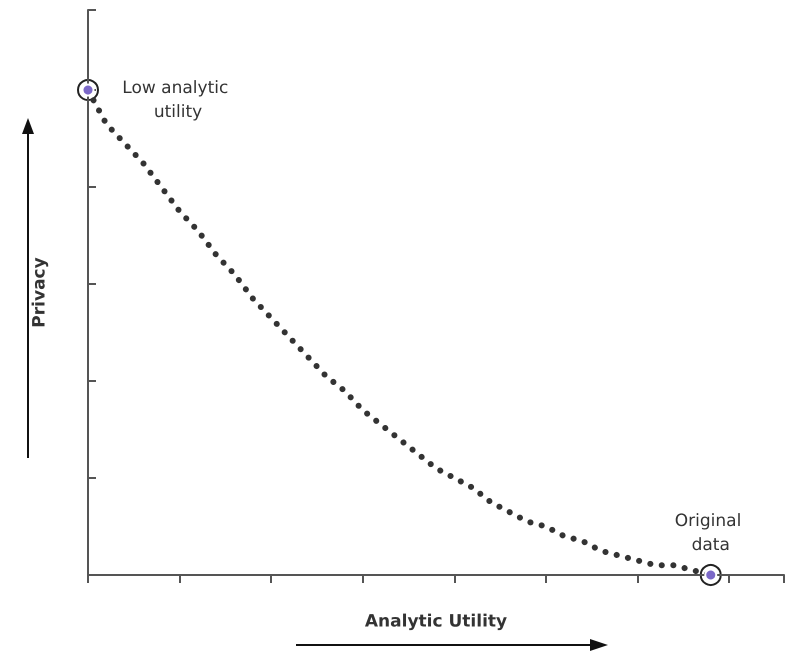  I want to click on y-axis-title: Privacy, so click(40, 292).